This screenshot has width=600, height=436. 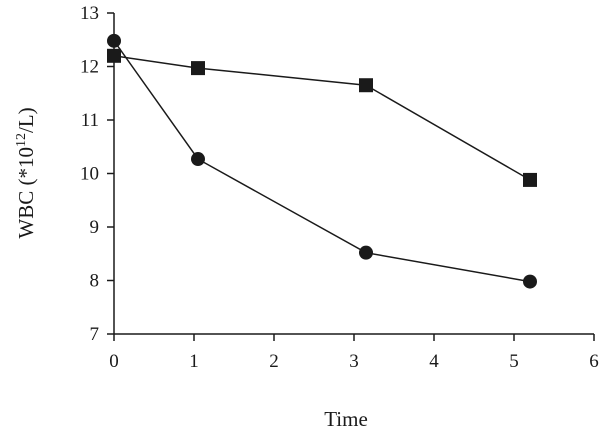 What do you see at coordinates (95, 281) in the screenshot?
I see `y-tick-label: 8` at bounding box center [95, 281].